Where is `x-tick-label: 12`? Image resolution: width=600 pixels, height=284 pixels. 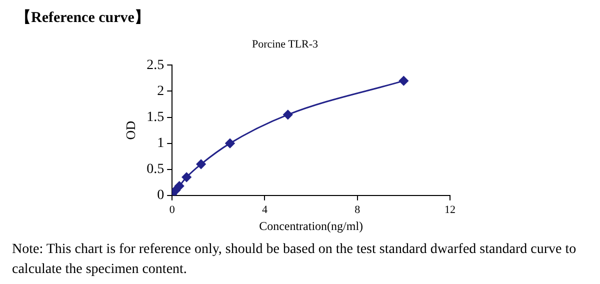
x-tick-label: 12 is located at coordinates (450, 210).